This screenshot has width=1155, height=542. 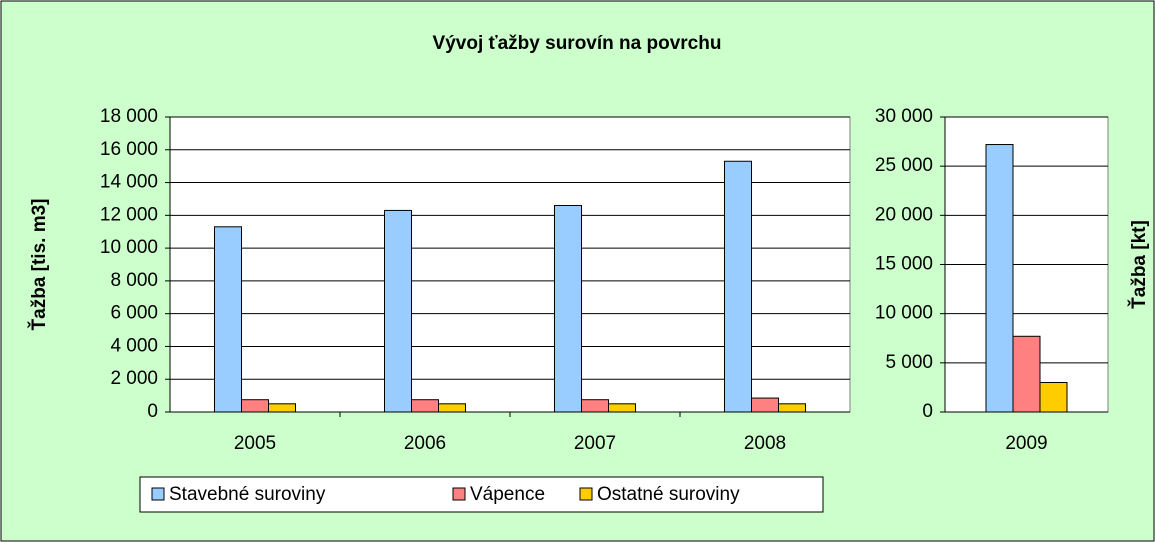 I want to click on y-tick-label: 16 000, so click(x=129, y=149).